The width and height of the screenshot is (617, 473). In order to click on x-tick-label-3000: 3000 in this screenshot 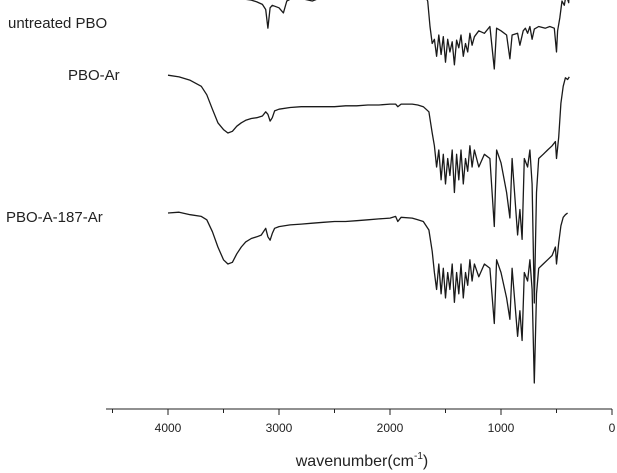, I will do `click(279, 428)`.